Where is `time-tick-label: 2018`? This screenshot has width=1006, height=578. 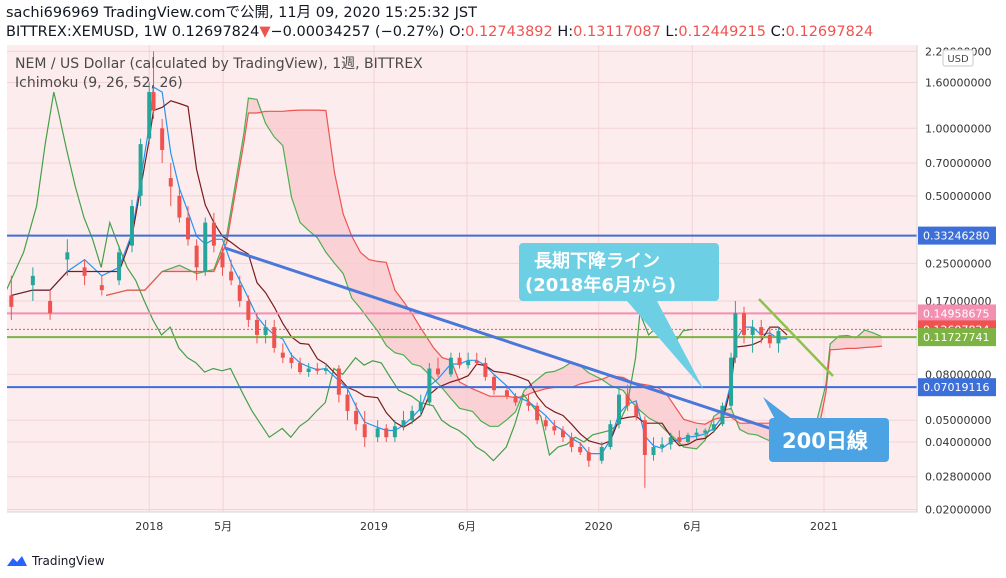
time-tick-label: 2018 is located at coordinates (149, 526).